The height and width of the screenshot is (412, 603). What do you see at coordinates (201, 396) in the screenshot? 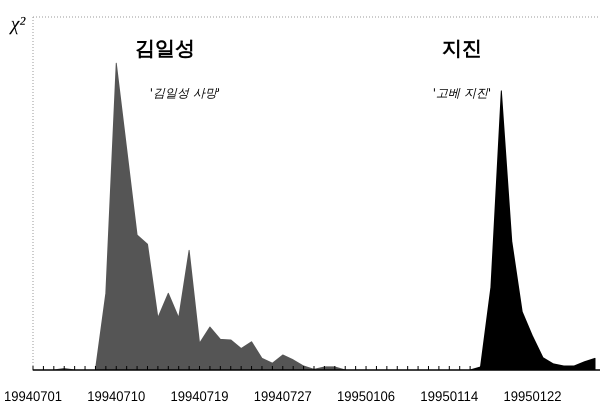
I see `x-tick-label: 19940719` at bounding box center [201, 396].